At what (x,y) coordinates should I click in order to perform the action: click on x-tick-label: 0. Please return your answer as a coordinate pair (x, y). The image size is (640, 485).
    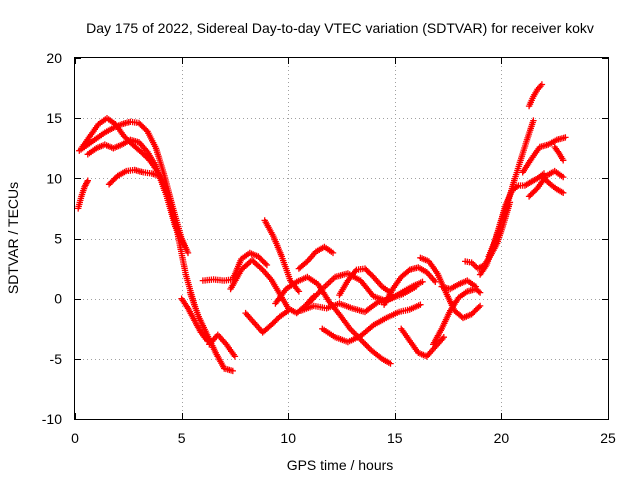
    Looking at the image, I should click on (75, 438).